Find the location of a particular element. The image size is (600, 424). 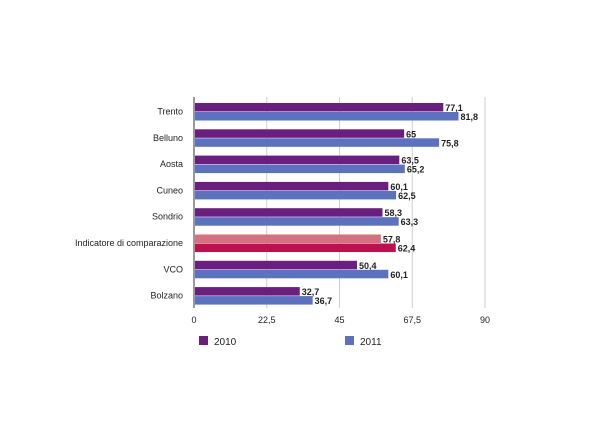

data-label: 36,7 is located at coordinates (324, 301).